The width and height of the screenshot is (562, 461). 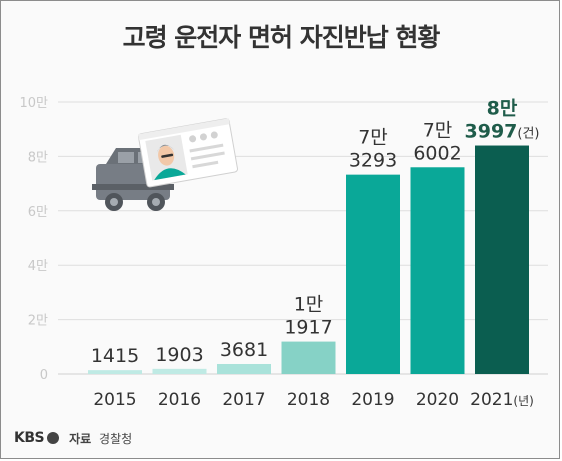 What do you see at coordinates (80, 438) in the screenshot?
I see `source-label: 자료` at bounding box center [80, 438].